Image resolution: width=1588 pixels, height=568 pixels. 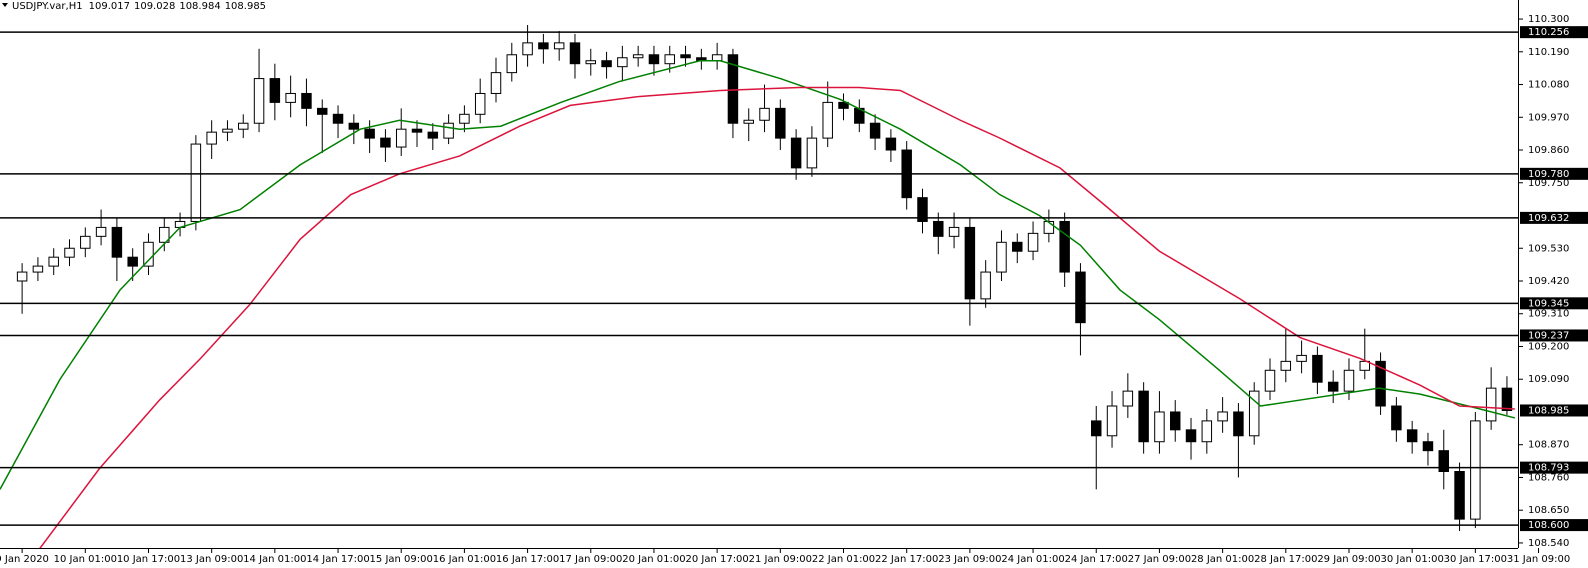 What do you see at coordinates (780, 559) in the screenshot?
I see `x-tick-label: 21 Jan 09:00` at bounding box center [780, 559].